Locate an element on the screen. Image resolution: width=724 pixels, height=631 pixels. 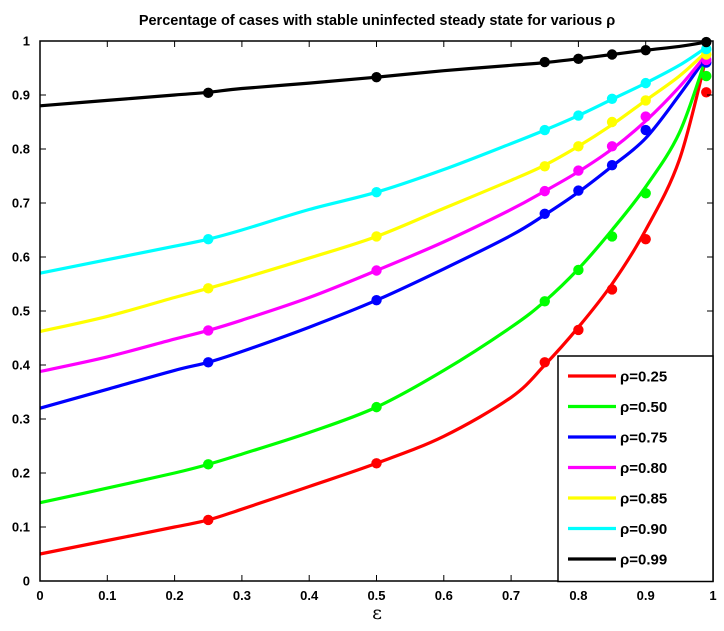
x-tick-label: 0.5 is located at coordinates (376, 595).